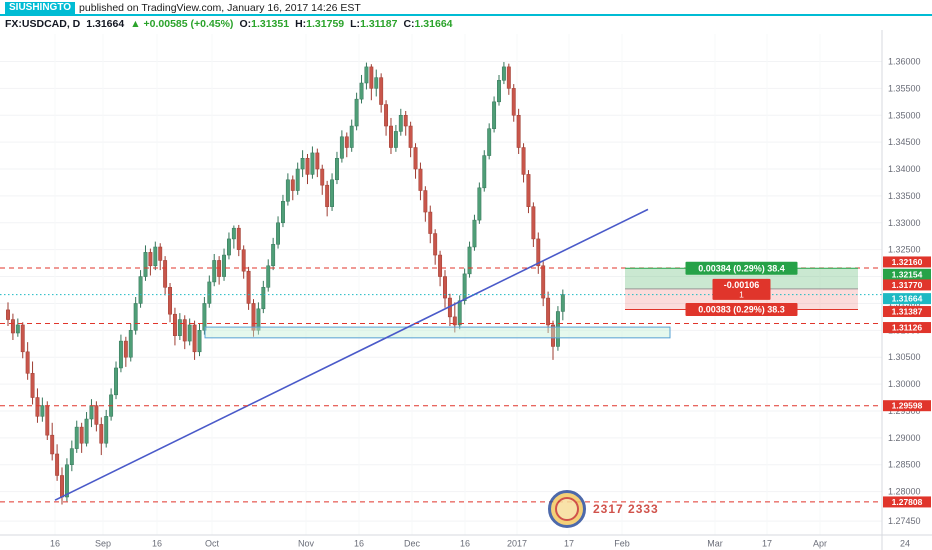  I want to click on x-tick-label: Feb, so click(622, 544).